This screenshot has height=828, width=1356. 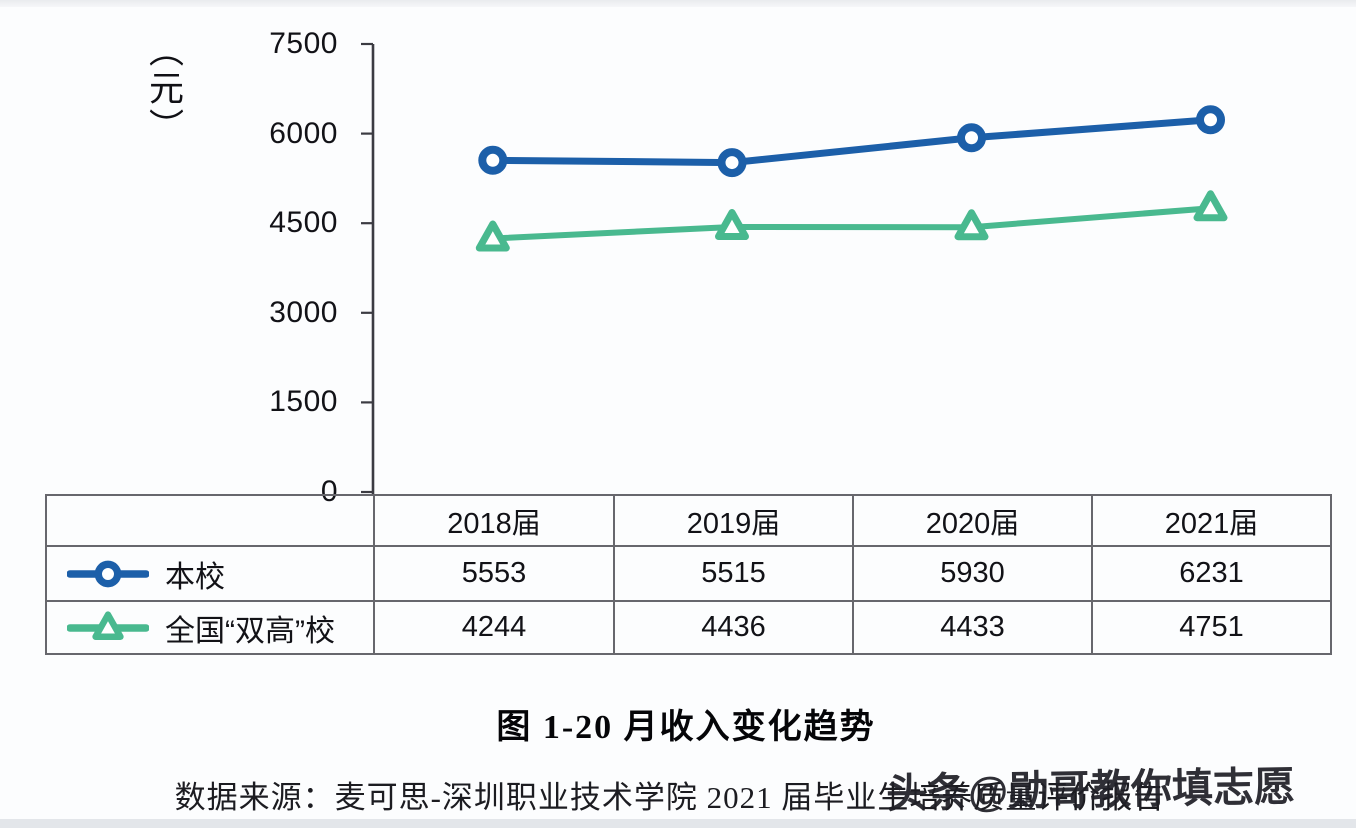 I want to click on legend-line-triangle-icon, so click(x=108, y=625).